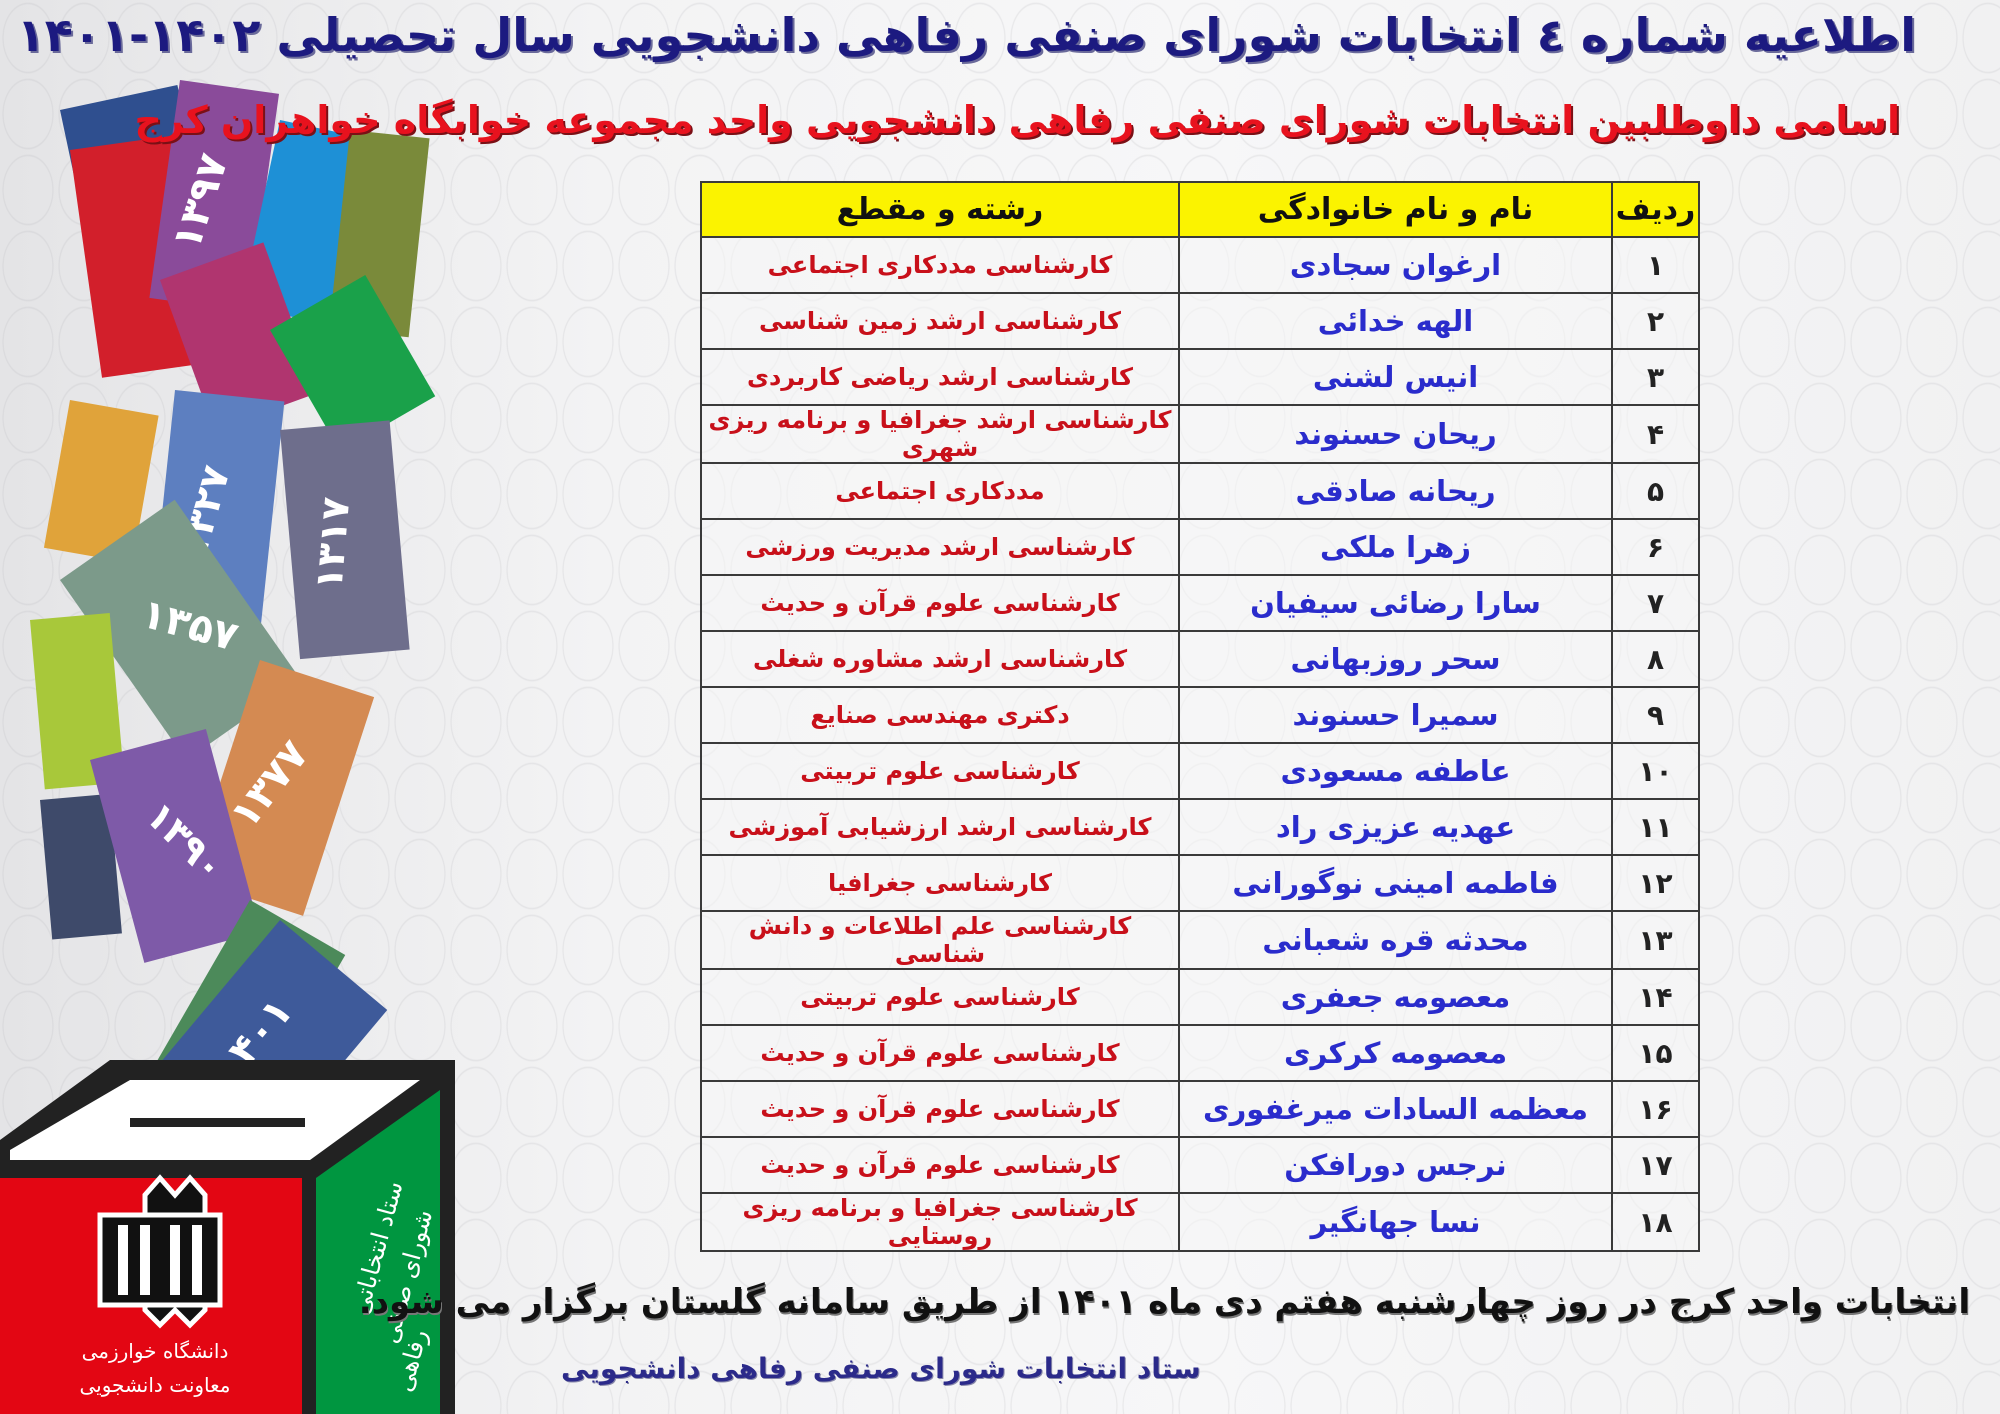 This screenshot has width=2000, height=1414. I want to click on ballot-card: ۱۳۱۷, so click(345, 540).